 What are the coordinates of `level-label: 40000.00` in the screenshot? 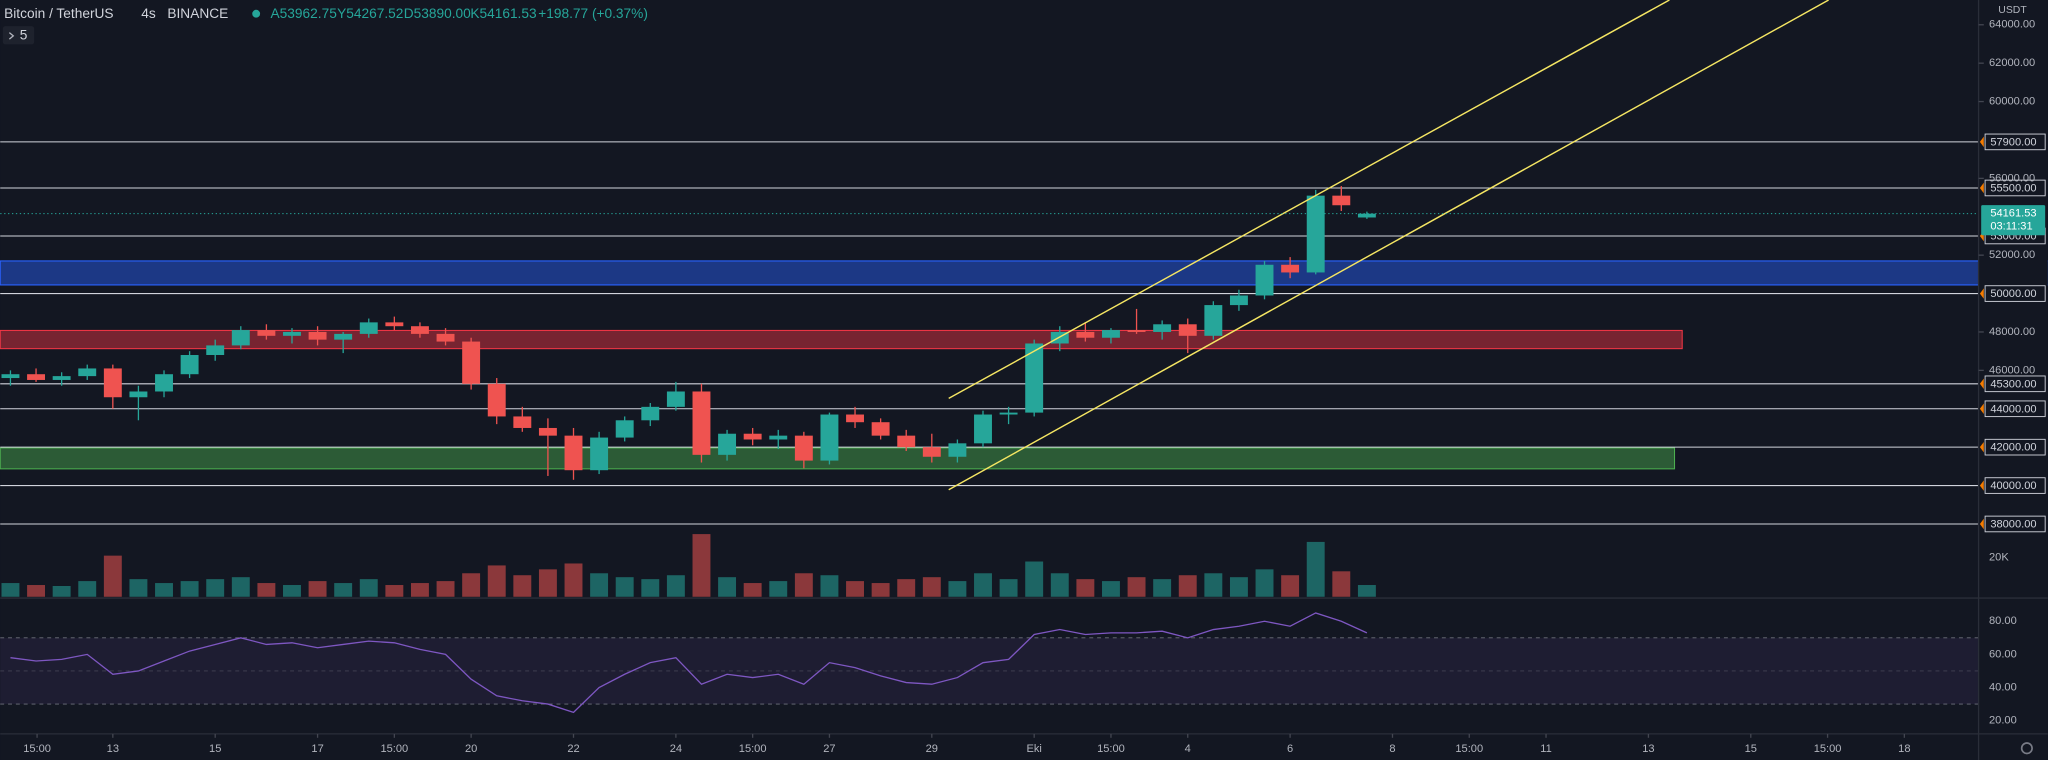 It's located at (2013, 486).